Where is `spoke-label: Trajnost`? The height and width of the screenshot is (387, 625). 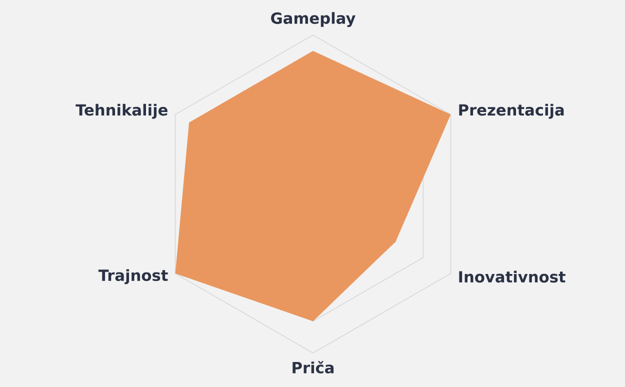
spoke-label: Trajnost is located at coordinates (133, 276).